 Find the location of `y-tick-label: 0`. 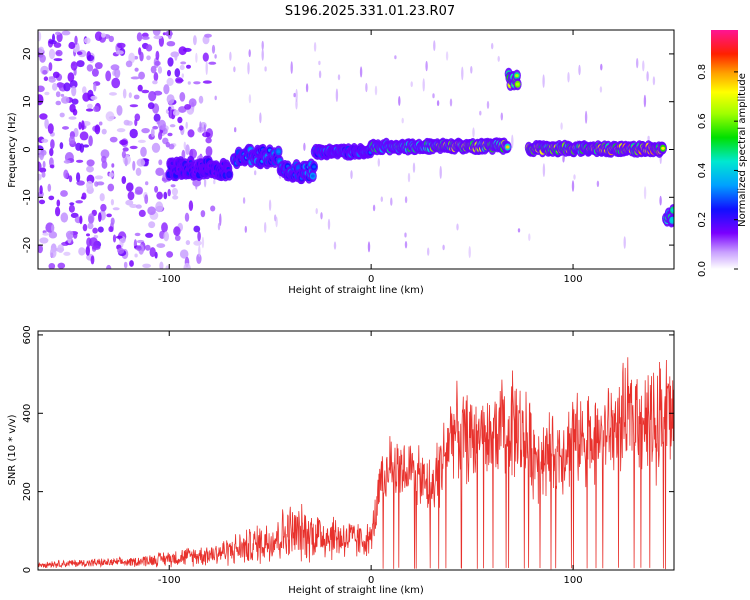

y-tick-label: 0 is located at coordinates (27, 570).